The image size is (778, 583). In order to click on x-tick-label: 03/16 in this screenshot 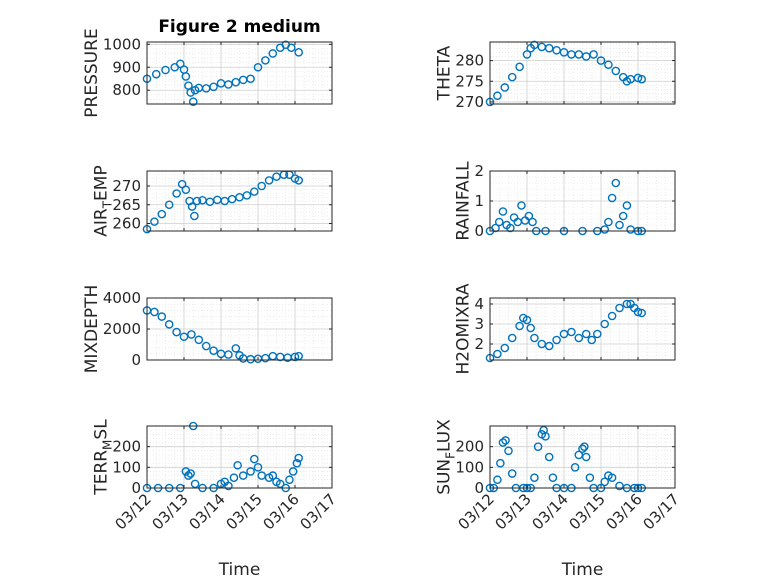, I will do `click(624, 511)`.